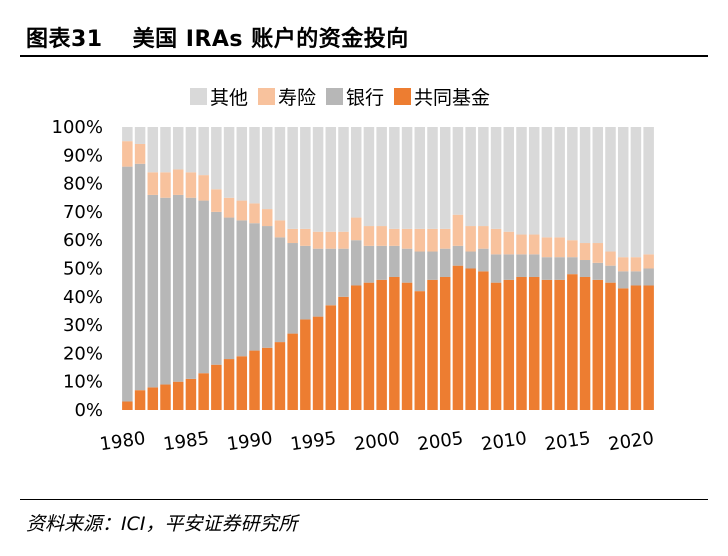 The image size is (728, 556). I want to click on bar-segment-2004-s3, so click(432, 178).